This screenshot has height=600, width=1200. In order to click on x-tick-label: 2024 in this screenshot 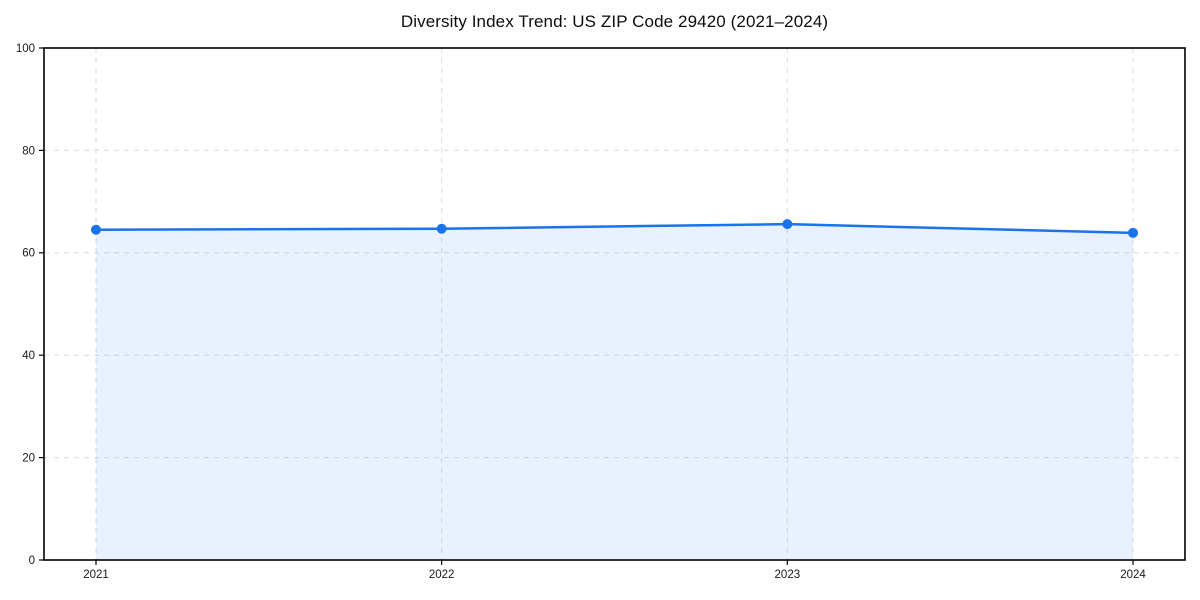, I will do `click(1133, 575)`.